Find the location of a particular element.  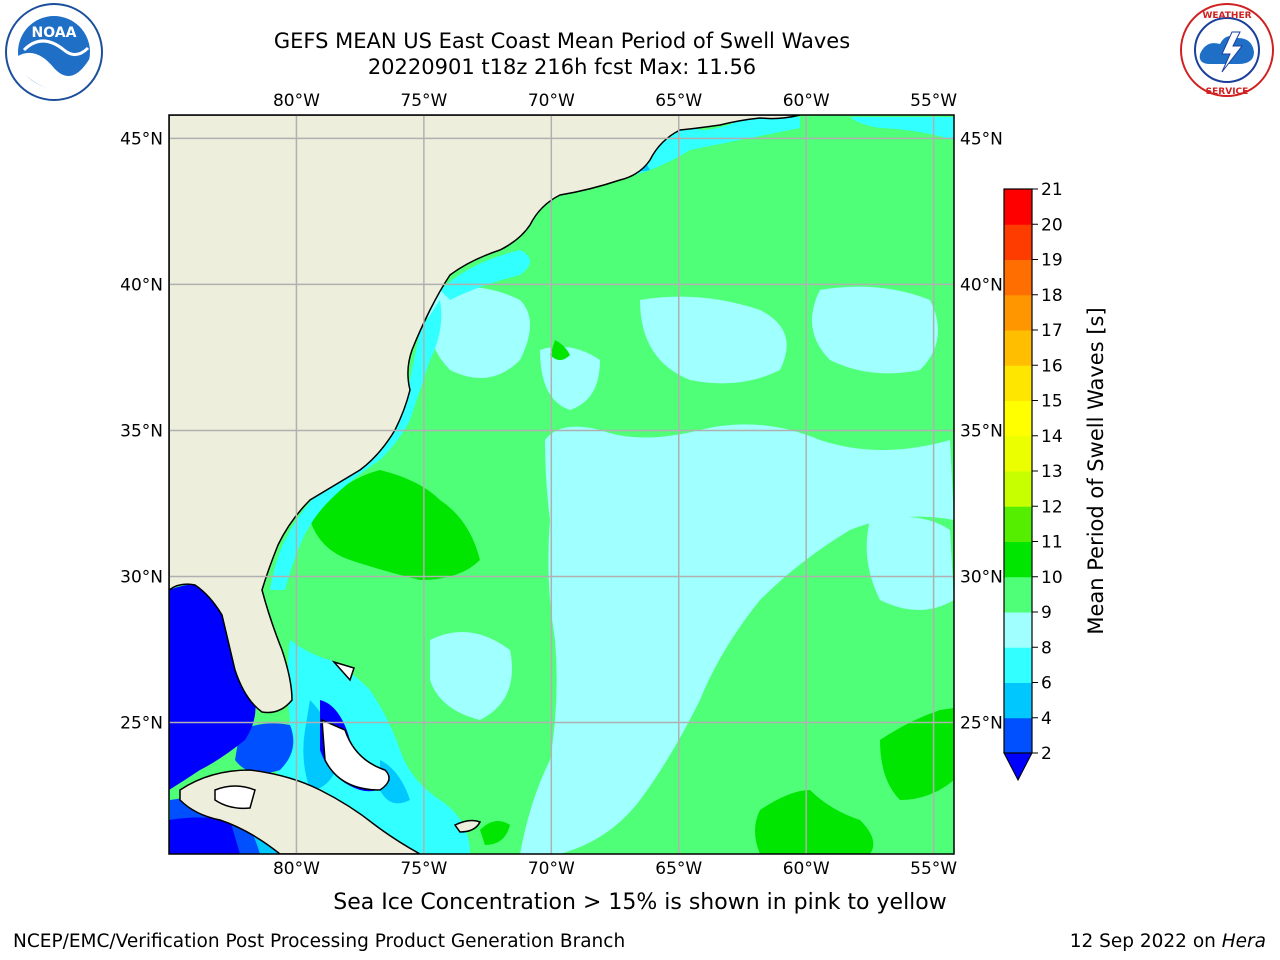

lon-label-bottom: 60°W is located at coordinates (806, 869).